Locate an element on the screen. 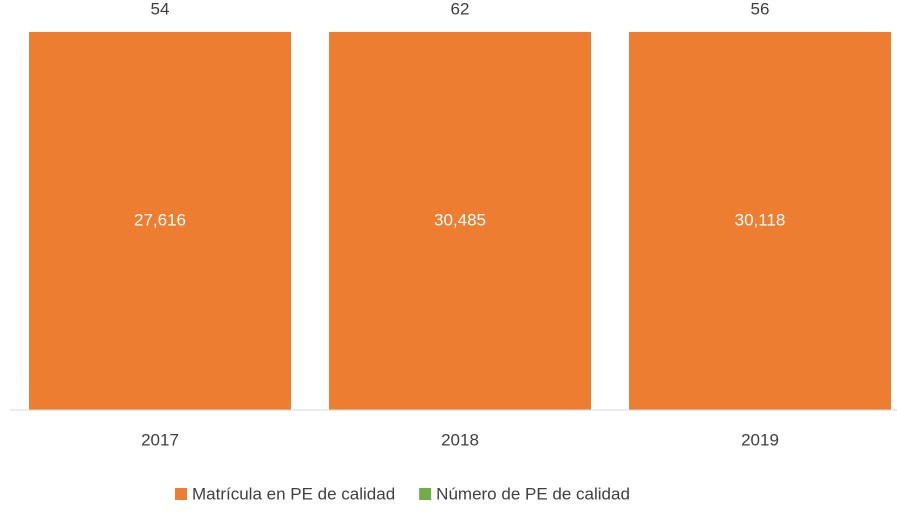 The width and height of the screenshot is (897, 513). data-label: 27,616 is located at coordinates (160, 219).